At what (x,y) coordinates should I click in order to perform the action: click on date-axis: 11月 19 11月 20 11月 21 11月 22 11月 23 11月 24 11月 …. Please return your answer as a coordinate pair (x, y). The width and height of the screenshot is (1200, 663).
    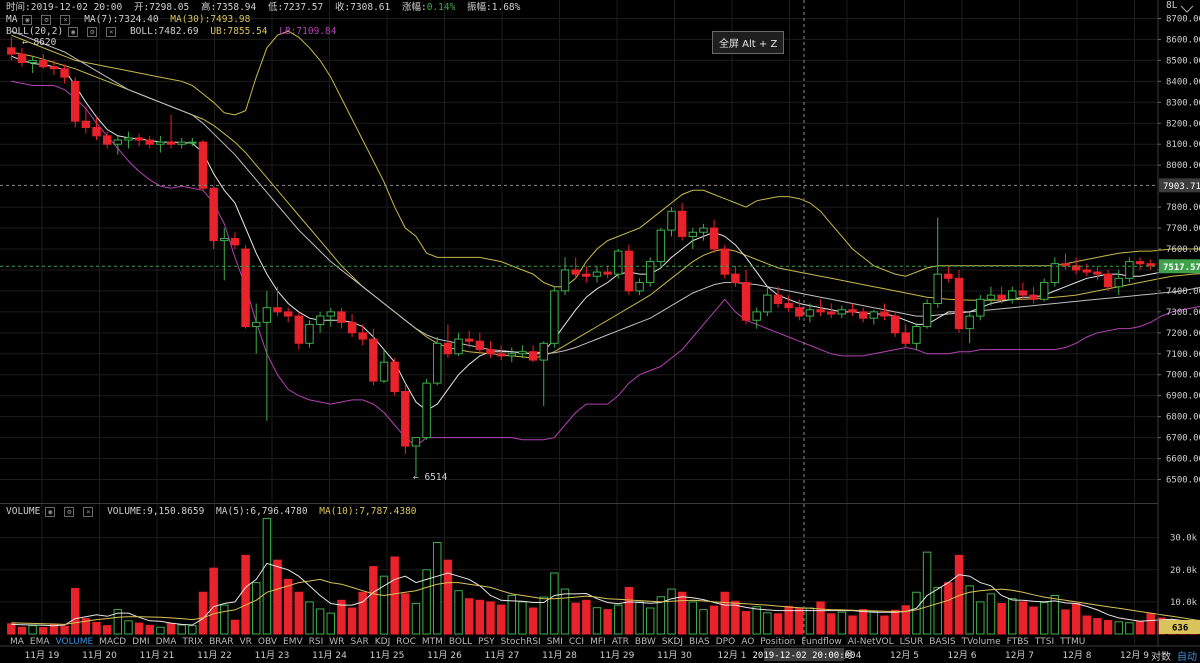
    Looking at the image, I should click on (600, 653).